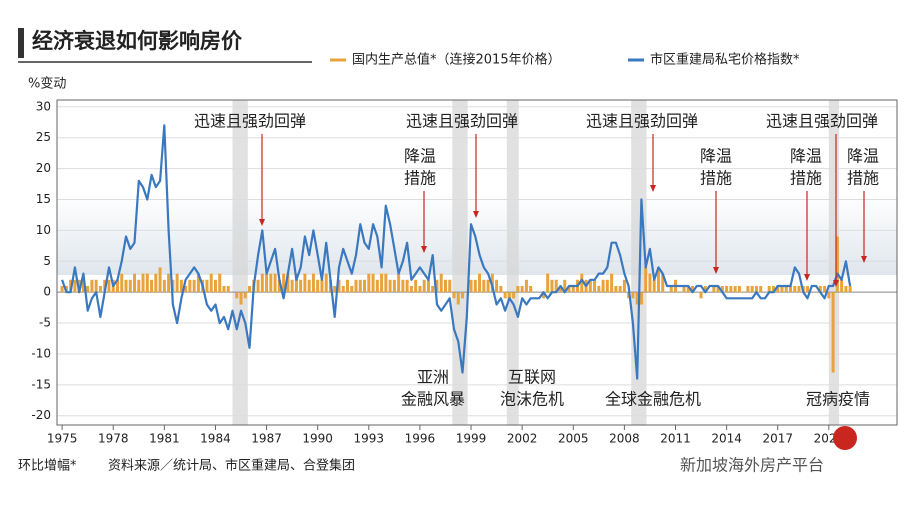  What do you see at coordinates (624, 439) in the screenshot?
I see `x-tick-label: 2008` at bounding box center [624, 439].